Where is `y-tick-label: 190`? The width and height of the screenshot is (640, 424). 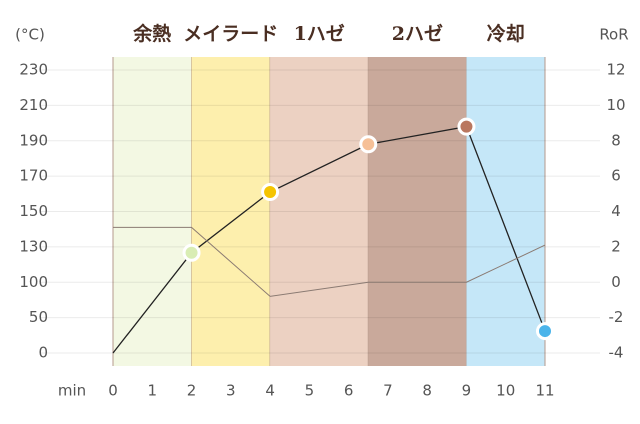 y-tick-label: 190 is located at coordinates (33, 140).